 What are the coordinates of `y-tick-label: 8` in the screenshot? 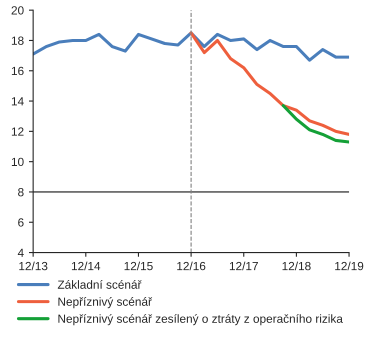 It's located at (21, 192).